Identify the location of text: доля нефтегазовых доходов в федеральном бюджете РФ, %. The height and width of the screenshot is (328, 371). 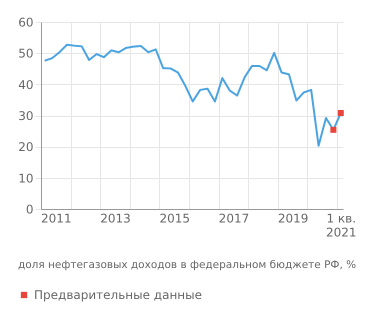
(188, 265).